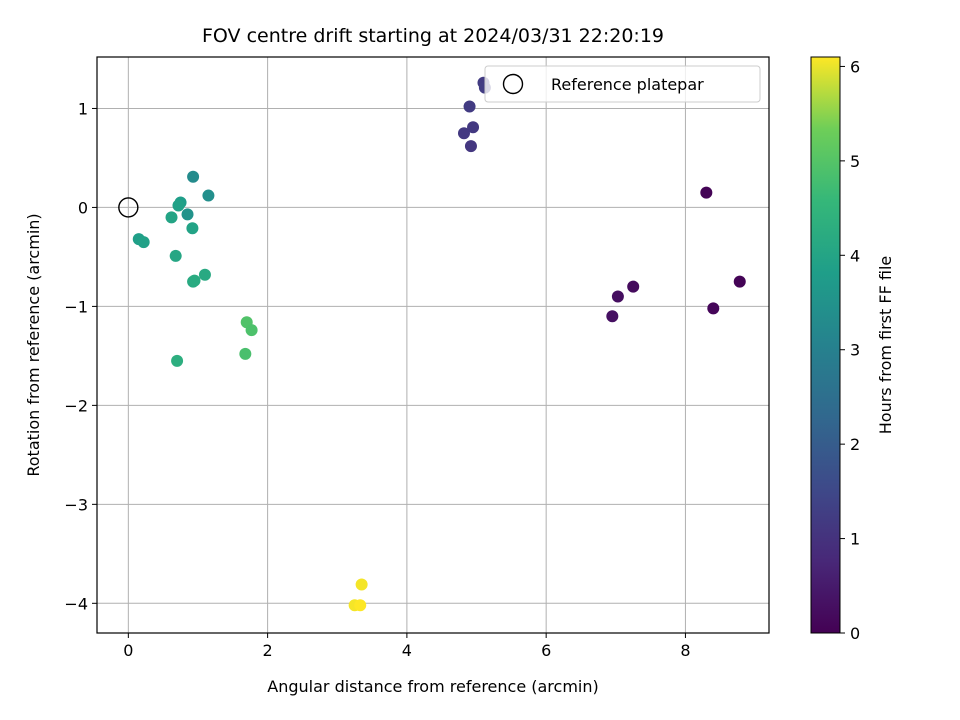 The image size is (960, 720). What do you see at coordinates (855, 66) in the screenshot?
I see `colorbar-tick-label: 6` at bounding box center [855, 66].